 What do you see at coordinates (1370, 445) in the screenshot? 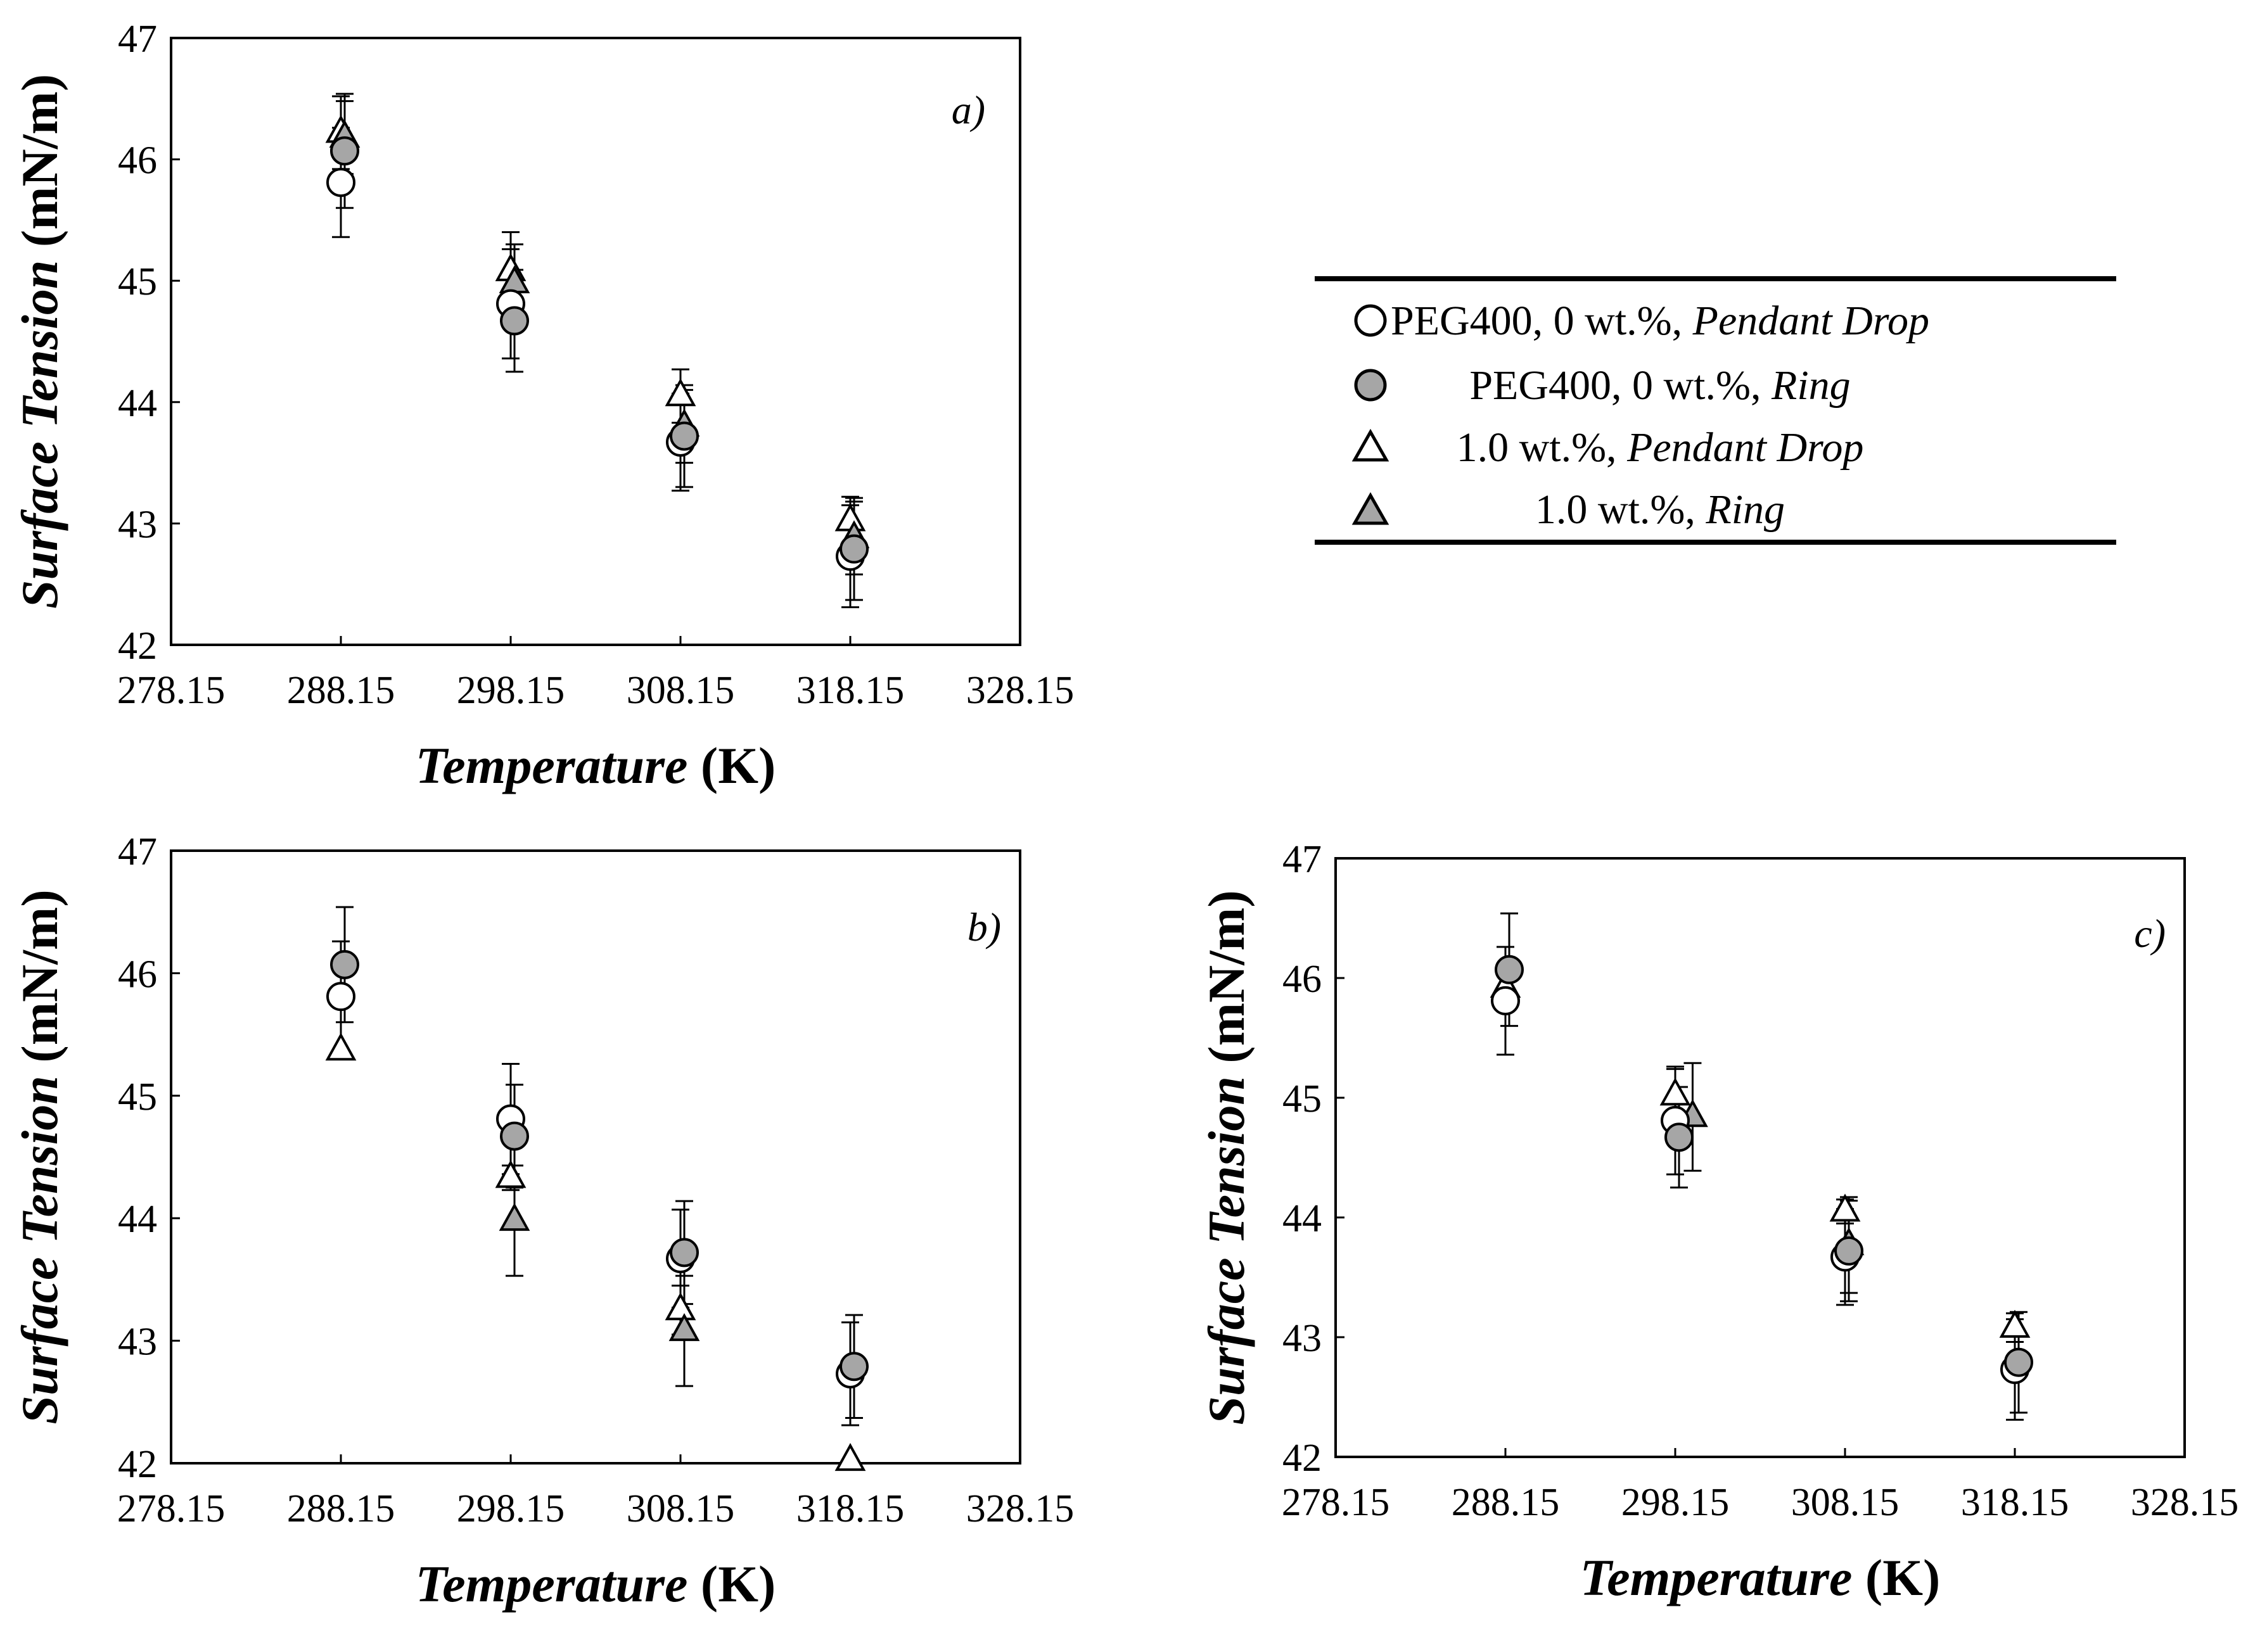
I see `legend-open-triangle-icon` at bounding box center [1370, 445].